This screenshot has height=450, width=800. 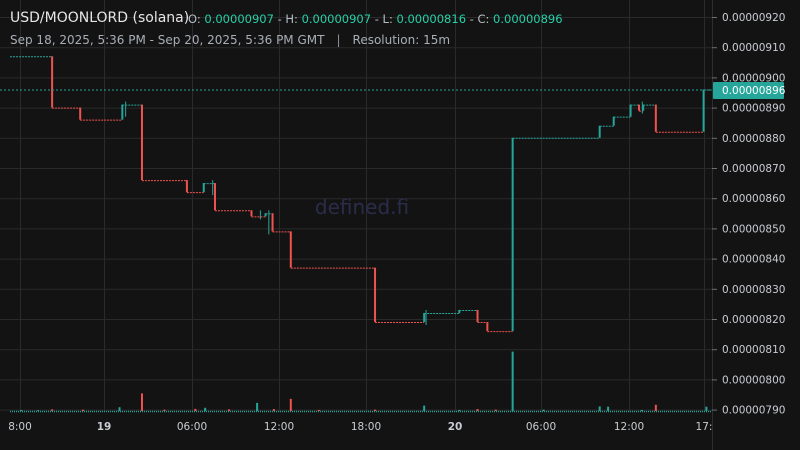 What do you see at coordinates (387, 19) in the screenshot?
I see `low-label: L:` at bounding box center [387, 19].